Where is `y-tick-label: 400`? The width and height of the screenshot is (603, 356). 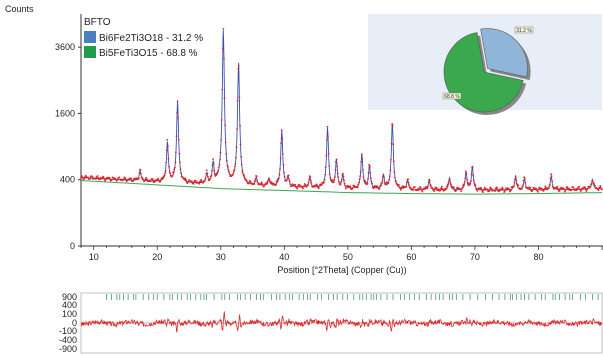 y-tick-label: 400 is located at coordinates (67, 180).